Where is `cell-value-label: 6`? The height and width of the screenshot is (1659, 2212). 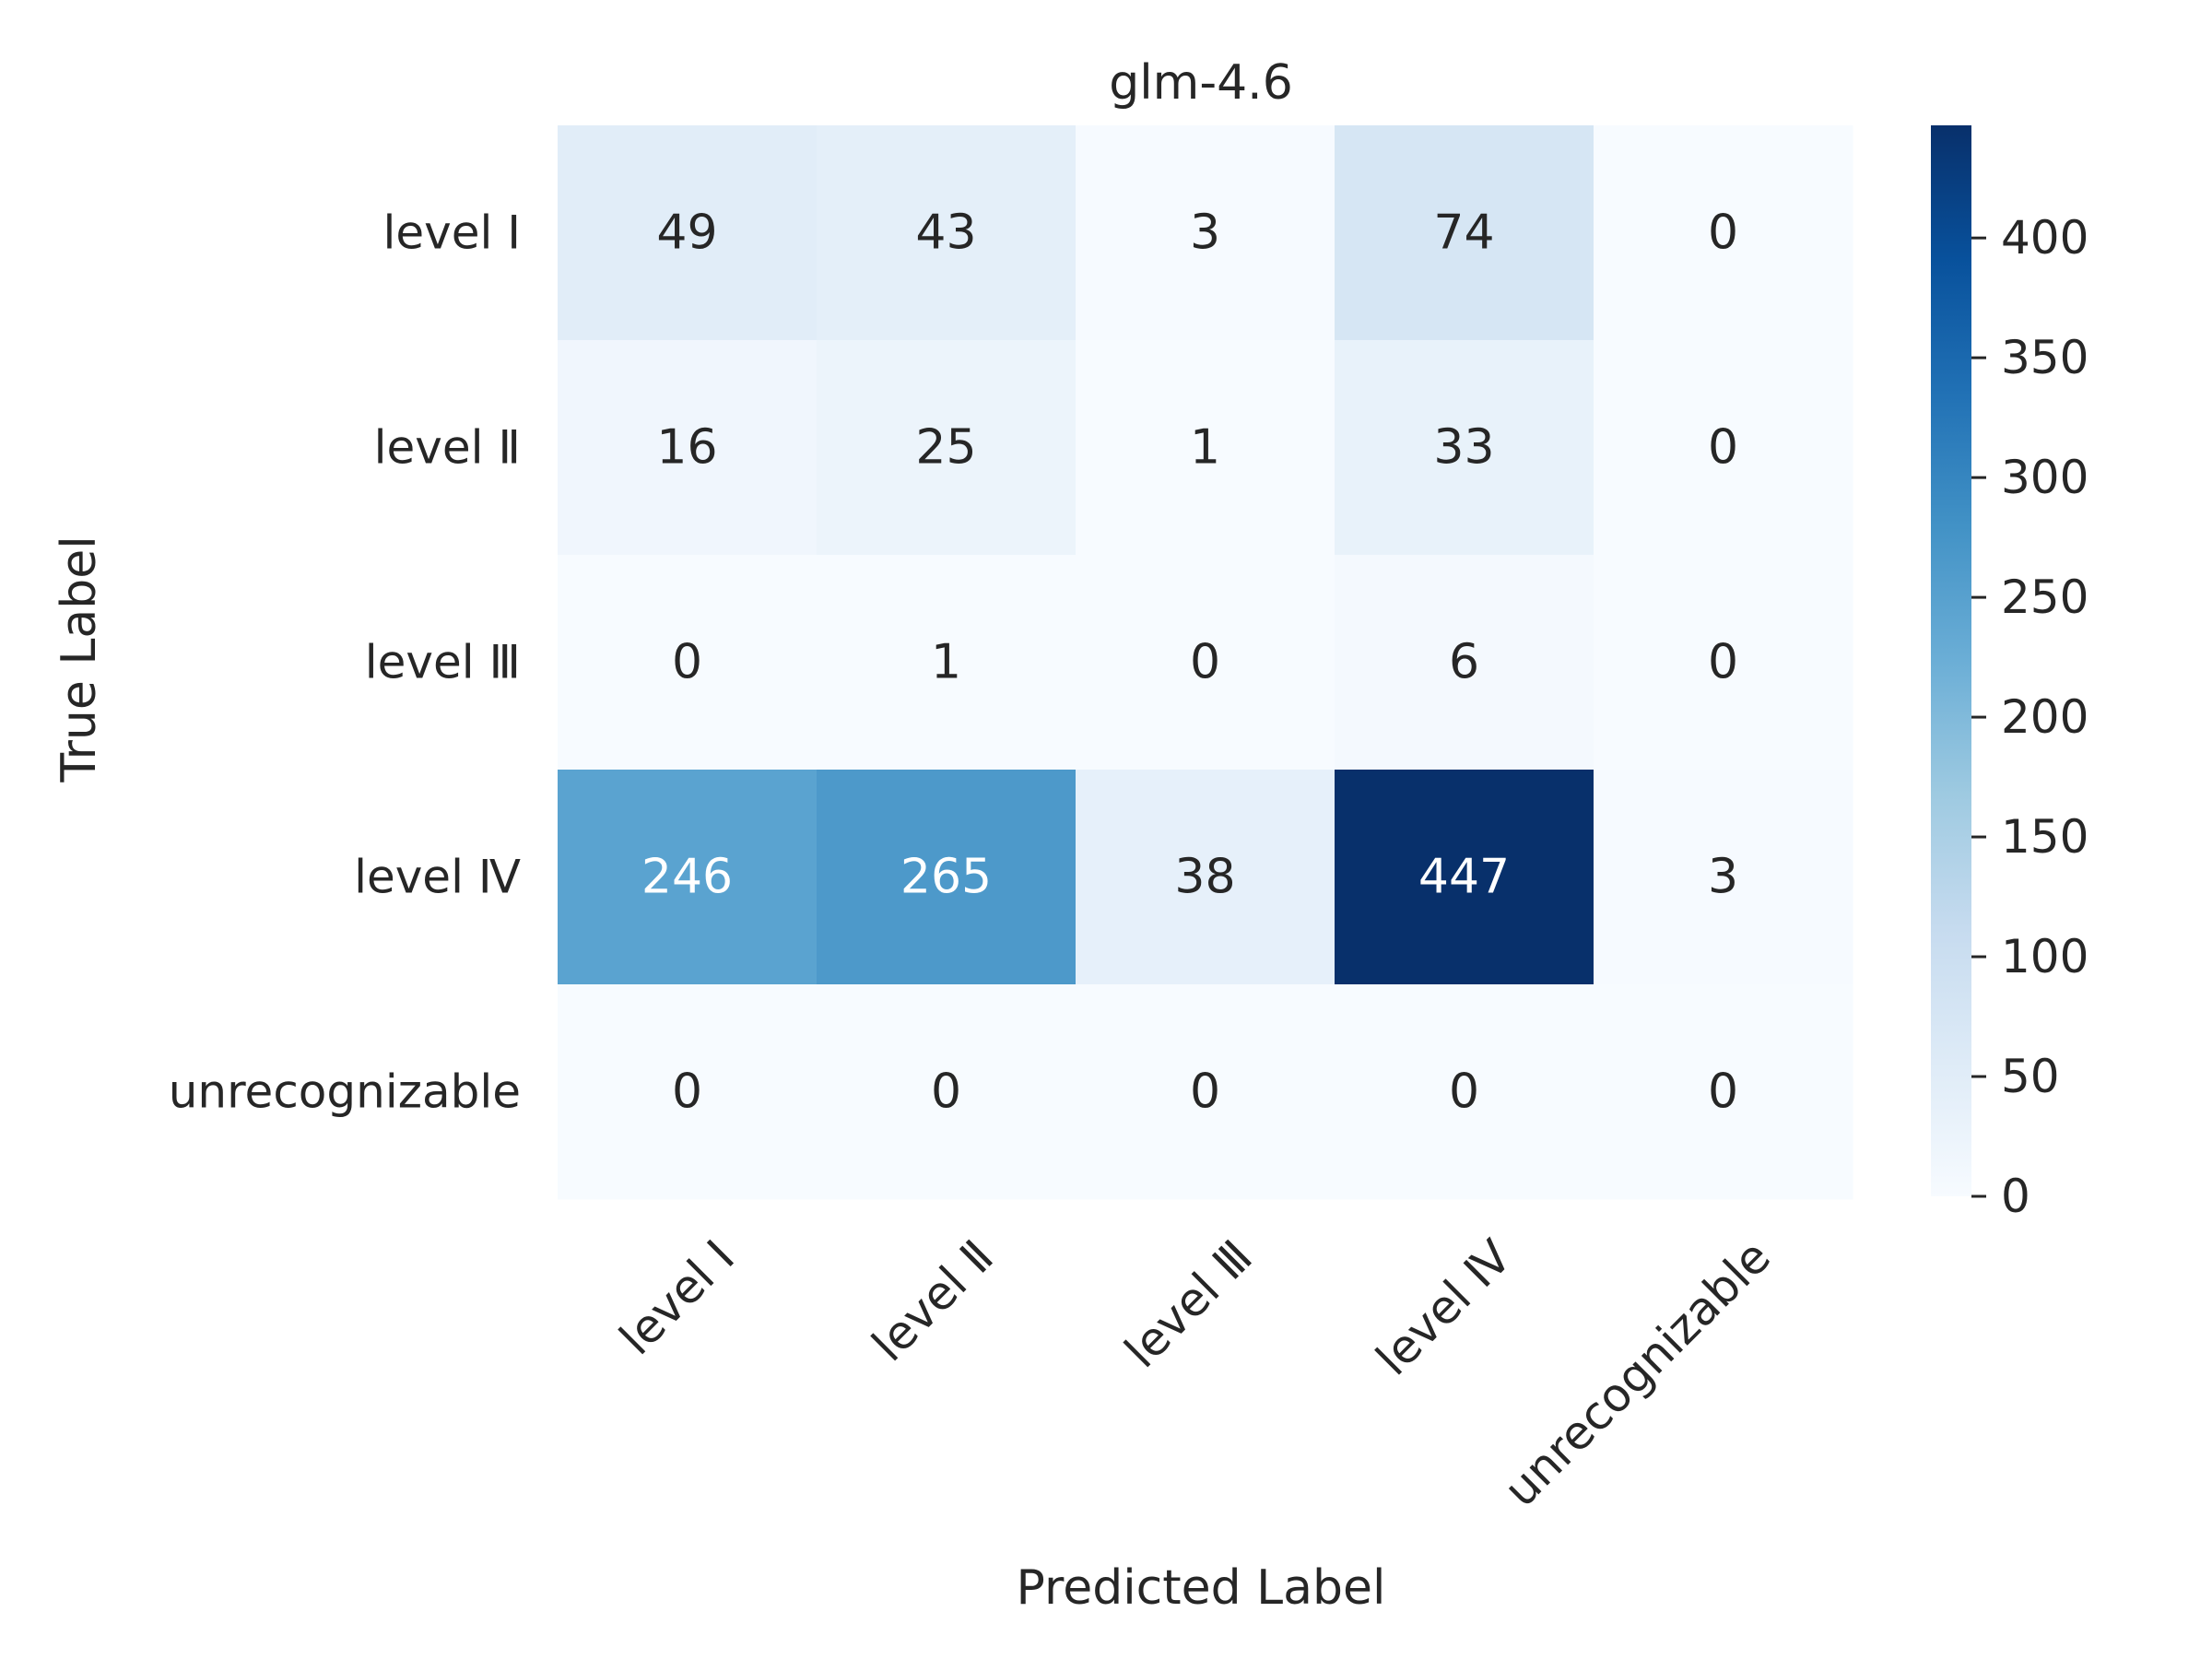 cell-value-label: 6 is located at coordinates (1464, 662).